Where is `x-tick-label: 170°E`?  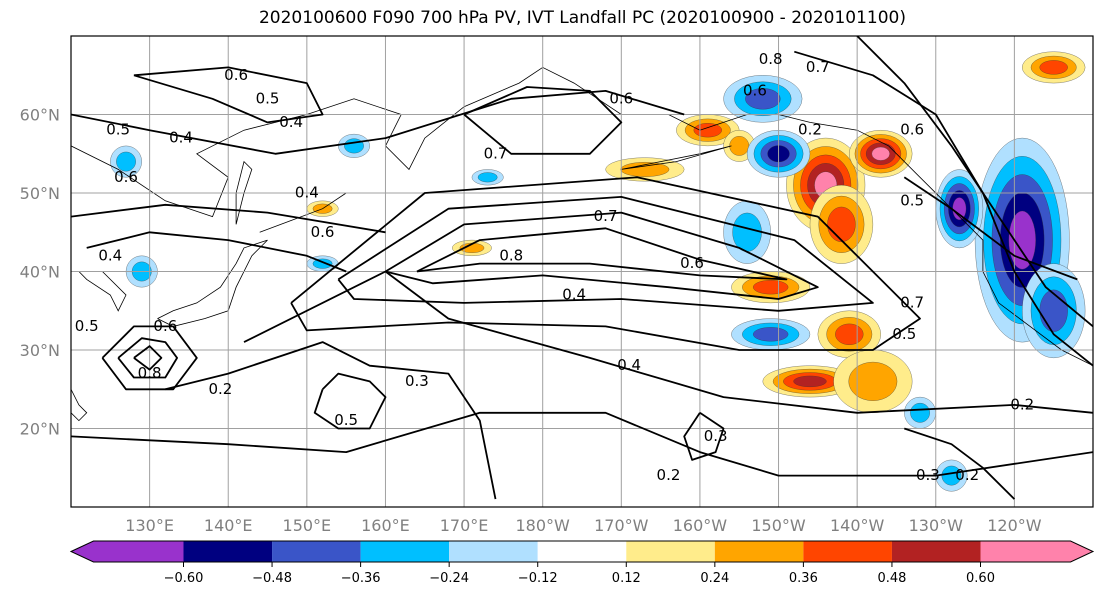 x-tick-label: 170°E is located at coordinates (464, 525).